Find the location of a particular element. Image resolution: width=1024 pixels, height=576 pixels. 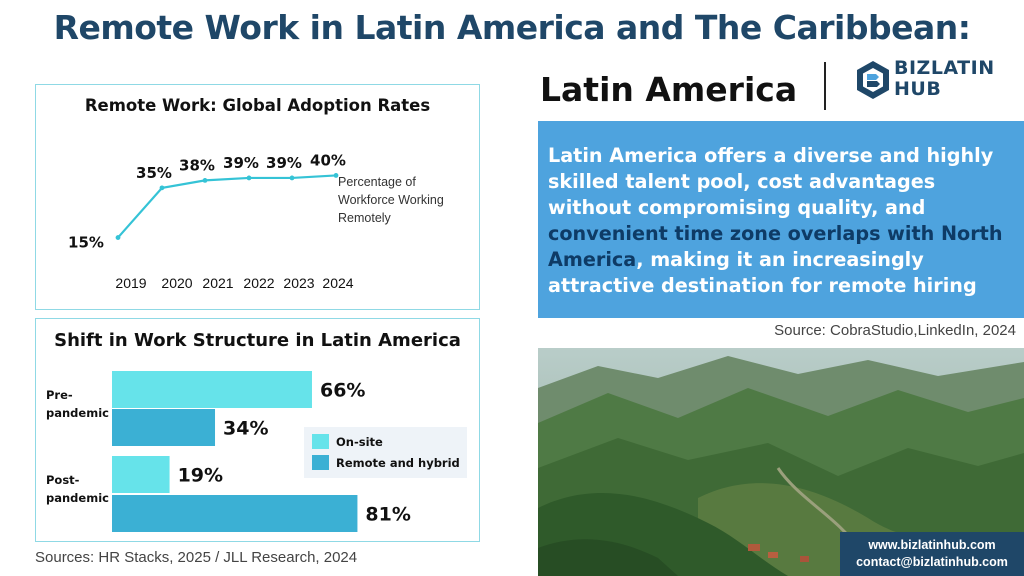

adoption-x-tick: 2019 is located at coordinates (130, 283).